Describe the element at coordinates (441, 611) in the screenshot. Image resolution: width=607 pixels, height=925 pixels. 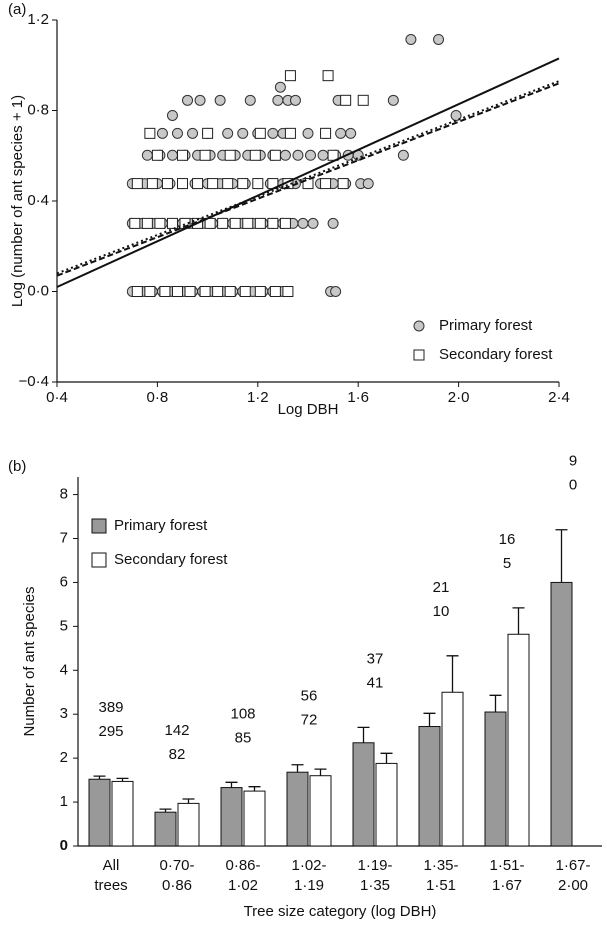
I see `sample-size: 10` at that location.